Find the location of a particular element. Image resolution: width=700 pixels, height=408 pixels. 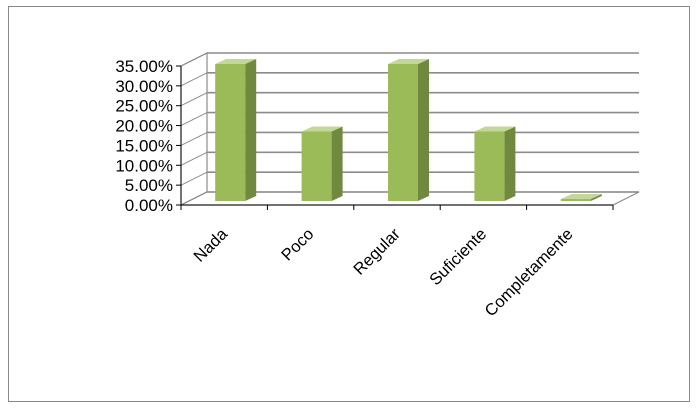

y-tick-label: 25.00% is located at coordinates (144, 106).